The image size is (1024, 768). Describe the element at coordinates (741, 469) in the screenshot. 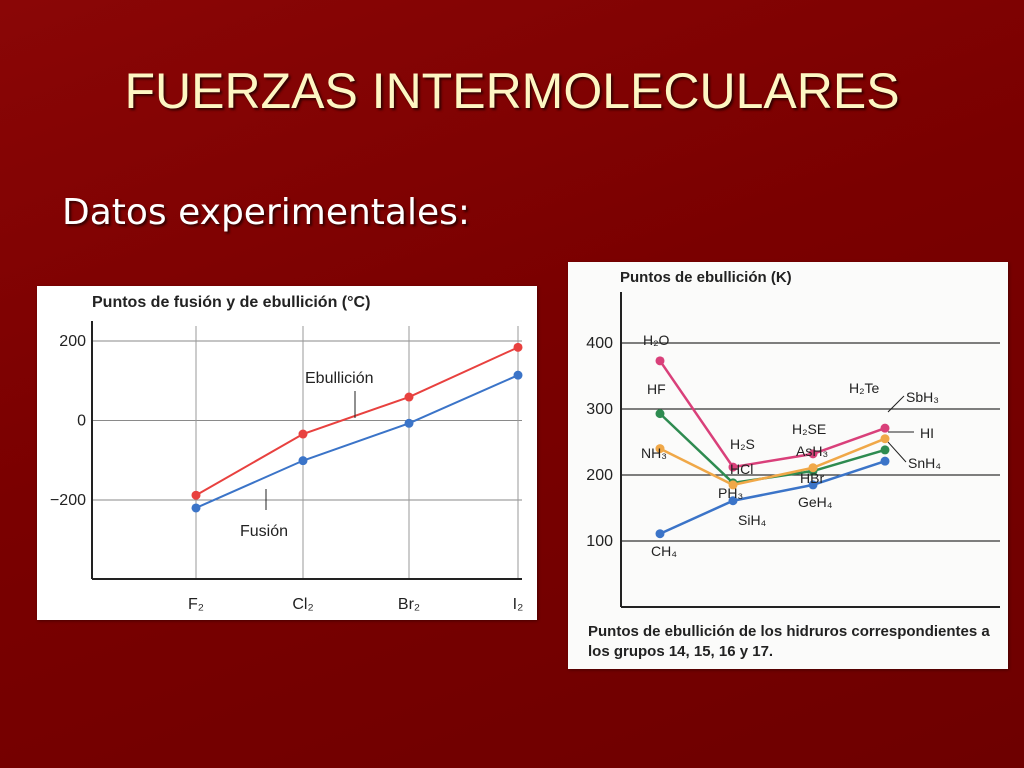

I see `point-label: HCl` at that location.